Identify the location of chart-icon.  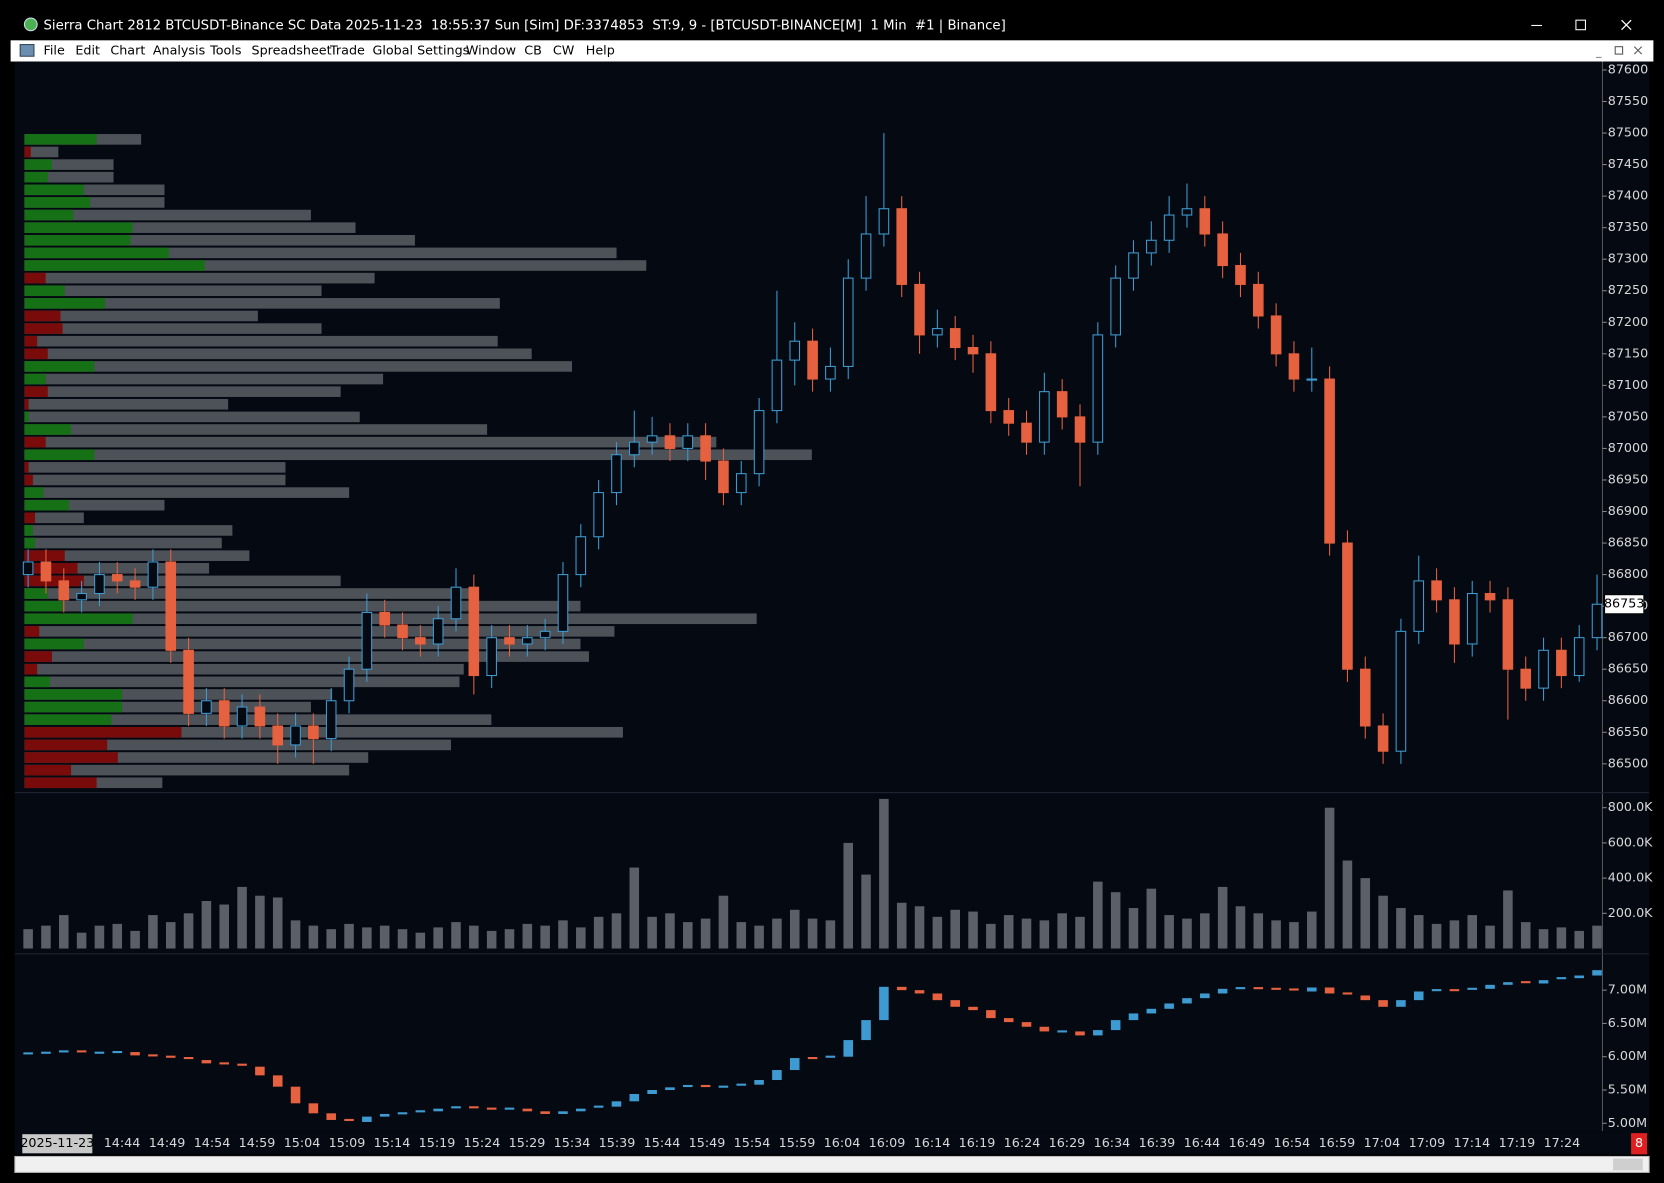
(27, 50).